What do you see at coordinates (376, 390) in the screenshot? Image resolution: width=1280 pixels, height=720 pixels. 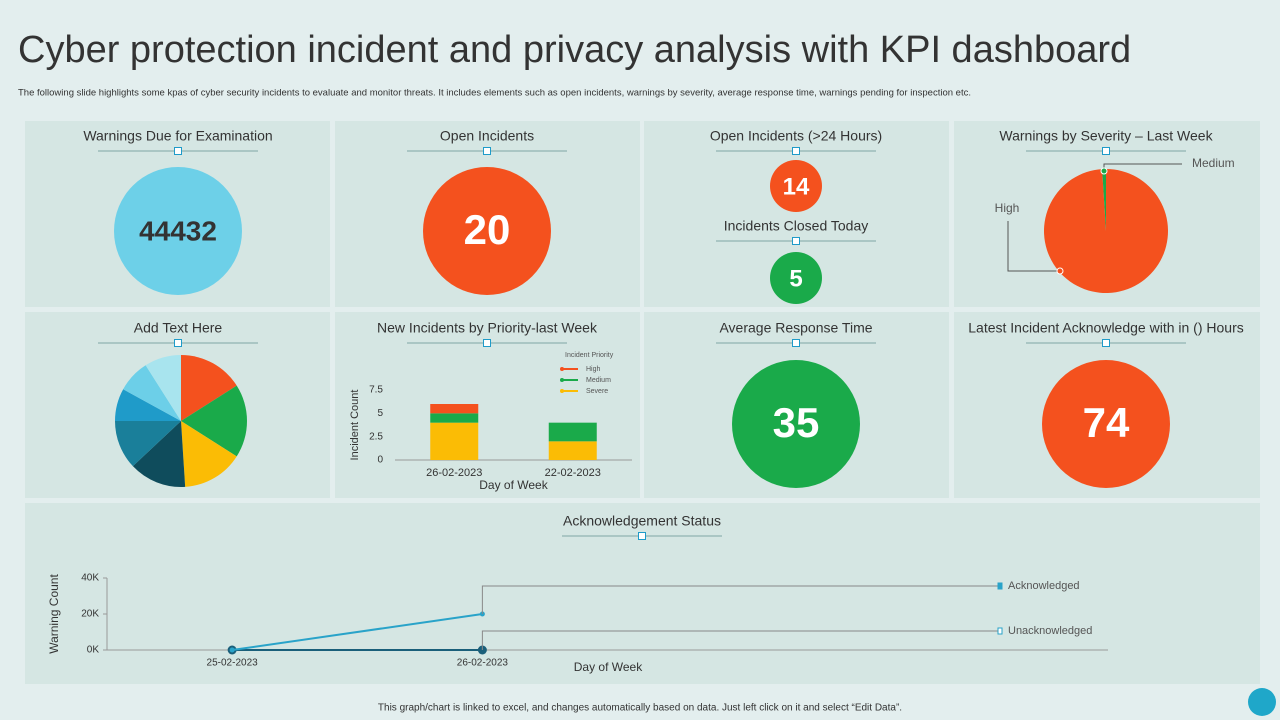 I see `y-tick-label: 7.5` at bounding box center [376, 390].